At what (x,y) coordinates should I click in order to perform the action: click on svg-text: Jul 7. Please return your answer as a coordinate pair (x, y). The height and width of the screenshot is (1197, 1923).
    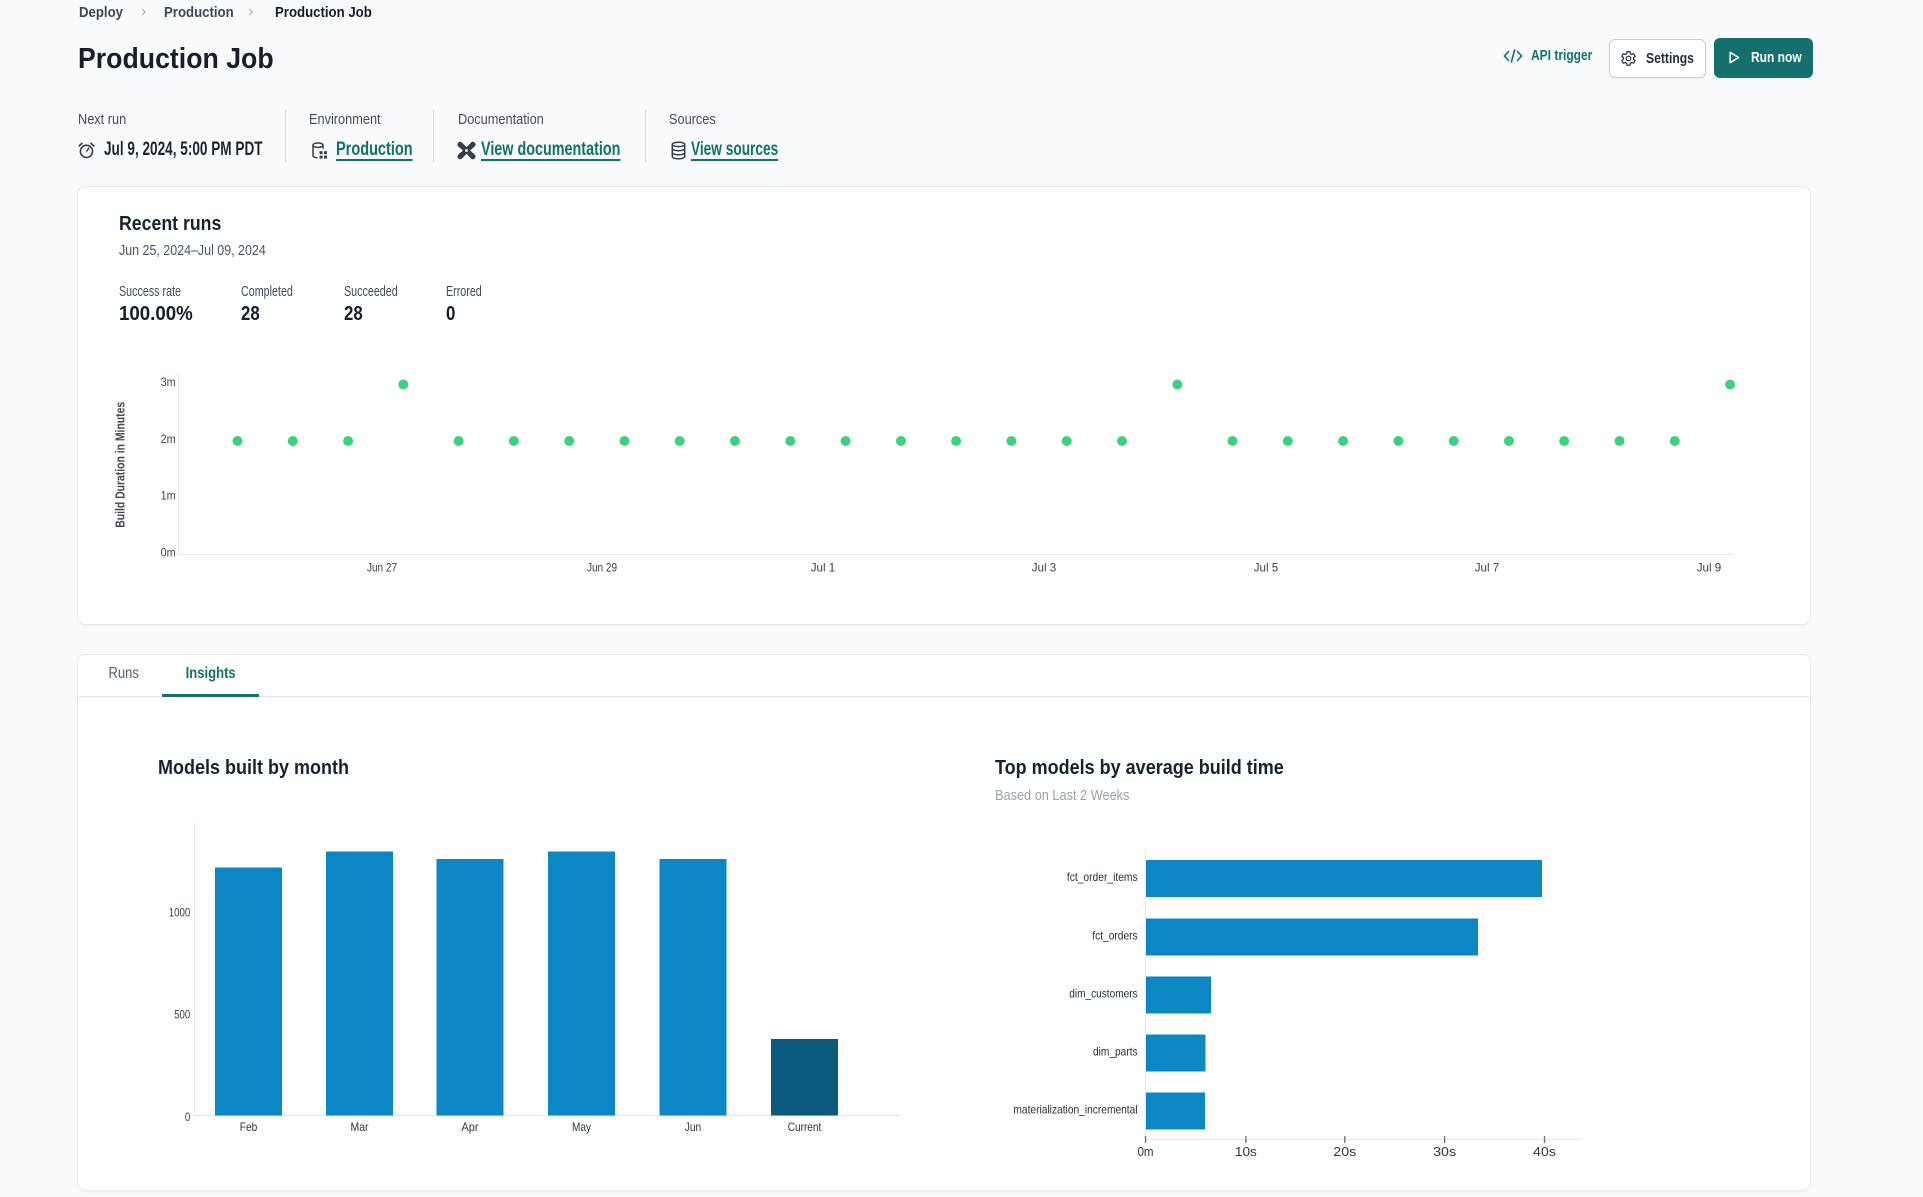
    Looking at the image, I should click on (1487, 568).